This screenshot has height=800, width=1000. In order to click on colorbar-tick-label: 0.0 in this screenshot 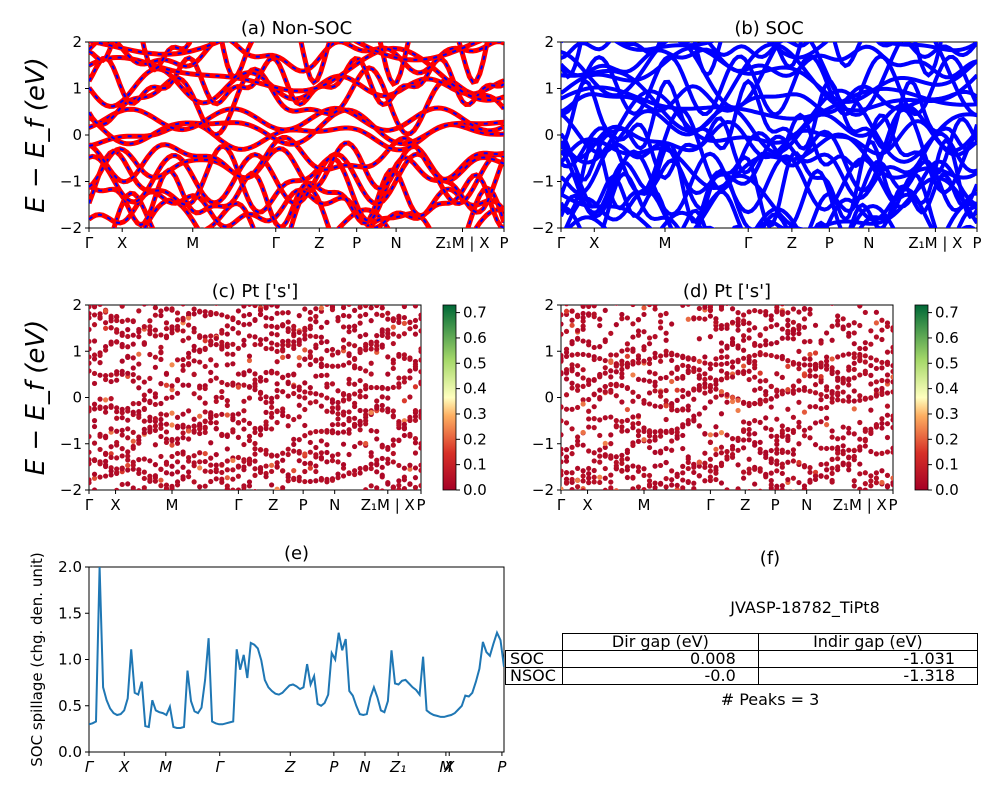, I will do `click(947, 490)`.